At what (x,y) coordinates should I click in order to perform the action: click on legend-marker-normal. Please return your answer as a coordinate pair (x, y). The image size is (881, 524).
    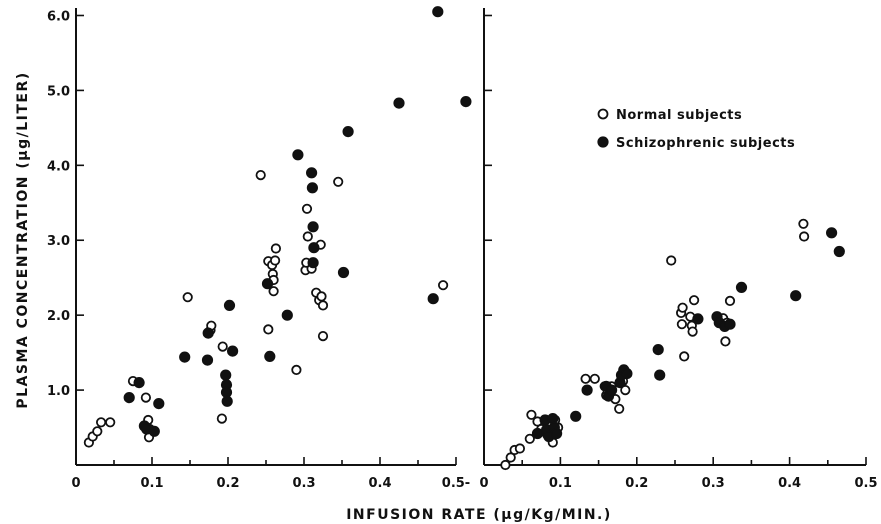
    Looking at the image, I should click on (603, 114).